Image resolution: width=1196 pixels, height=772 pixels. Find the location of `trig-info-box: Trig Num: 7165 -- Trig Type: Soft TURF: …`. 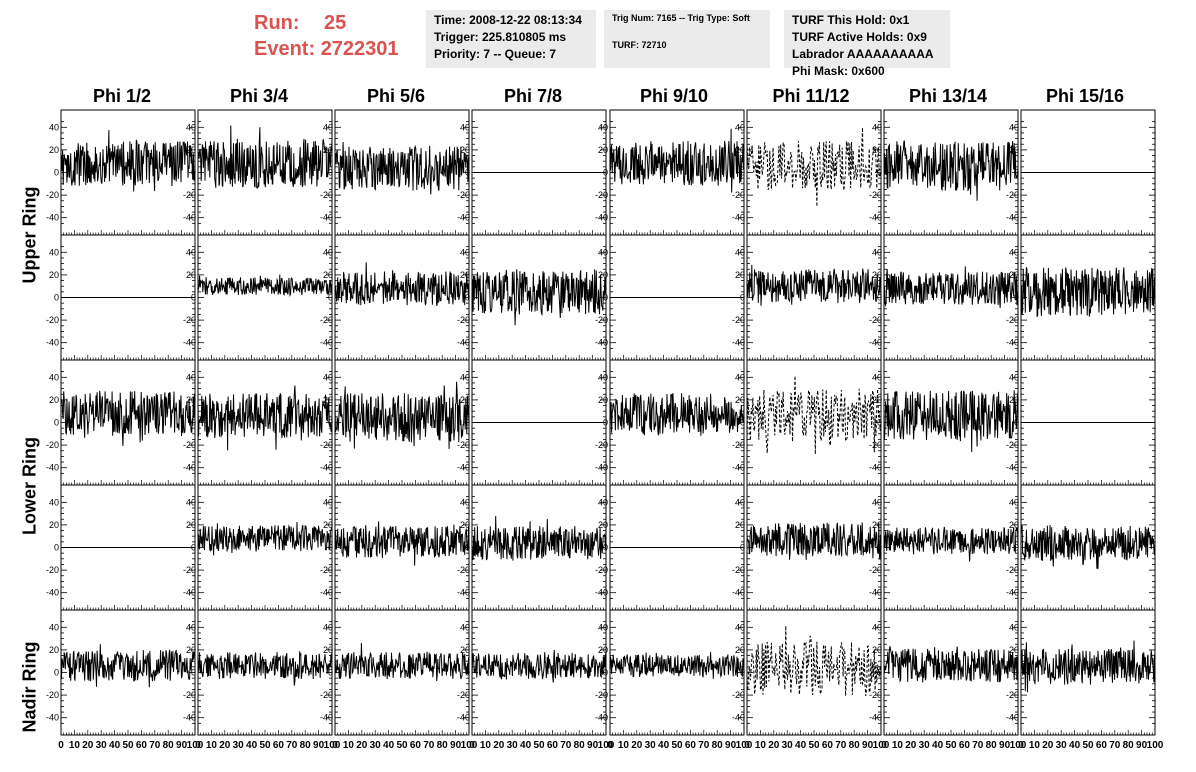

trig-info-box: Trig Num: 7165 -- Trig Type: Soft TURF: … is located at coordinates (687, 39).